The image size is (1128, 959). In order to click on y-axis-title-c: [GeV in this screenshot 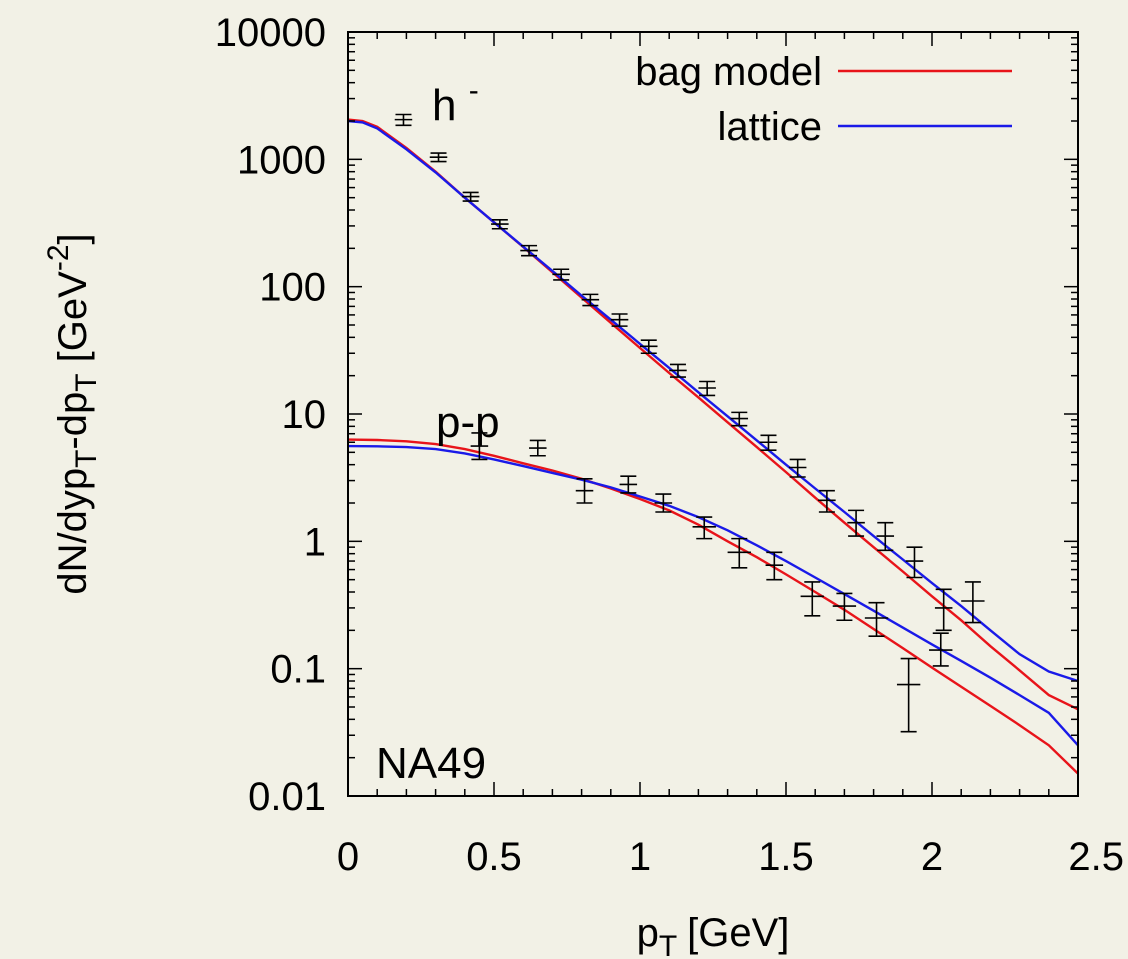, I will do `click(73, 322)`.